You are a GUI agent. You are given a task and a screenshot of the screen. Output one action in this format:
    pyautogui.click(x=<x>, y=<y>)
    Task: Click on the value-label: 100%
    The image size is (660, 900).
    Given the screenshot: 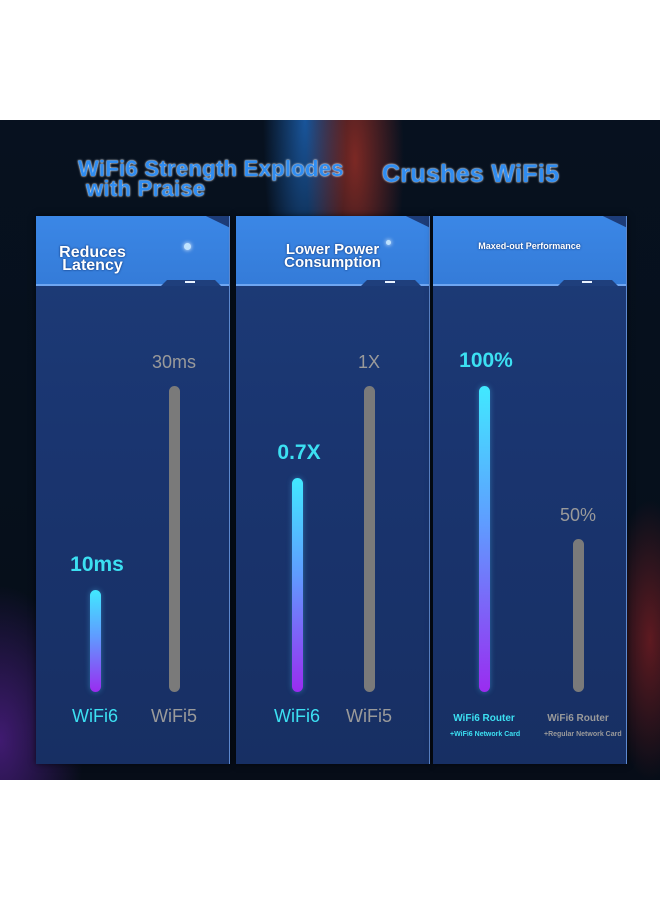 What is the action you would take?
    pyautogui.click(x=486, y=360)
    